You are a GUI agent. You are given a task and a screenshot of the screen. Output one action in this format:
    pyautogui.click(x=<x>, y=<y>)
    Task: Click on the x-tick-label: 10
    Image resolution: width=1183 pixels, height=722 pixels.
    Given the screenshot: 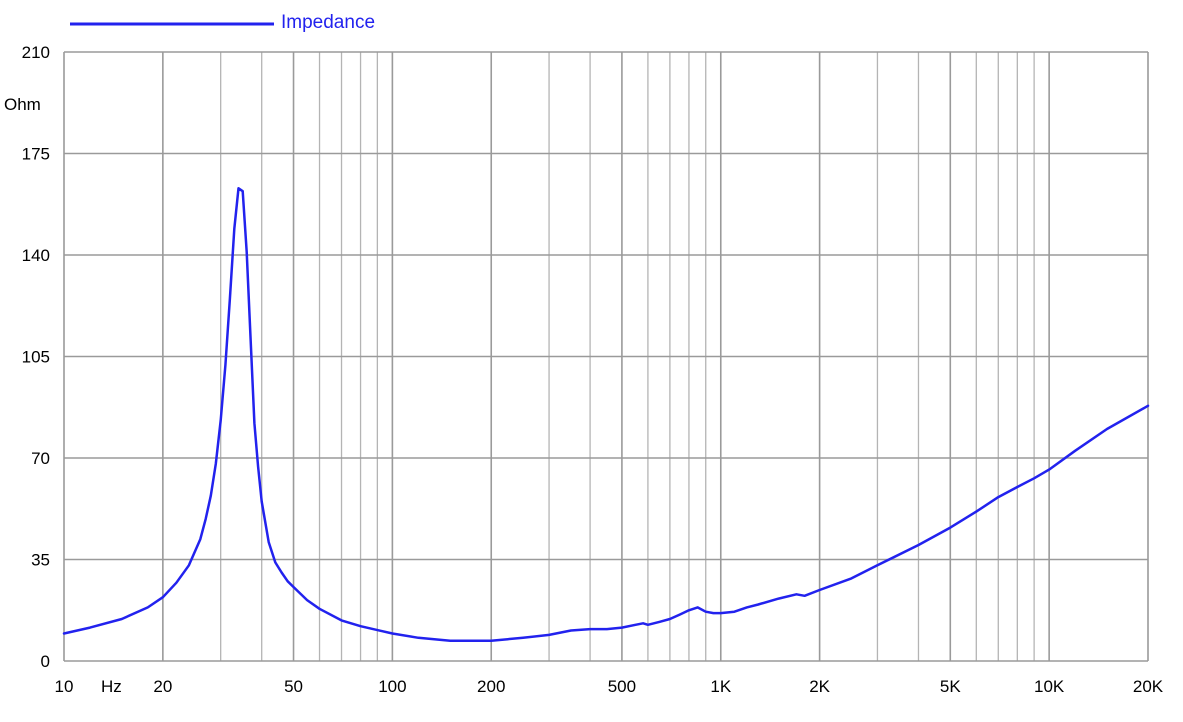 What is the action you would take?
    pyautogui.click(x=64, y=686)
    